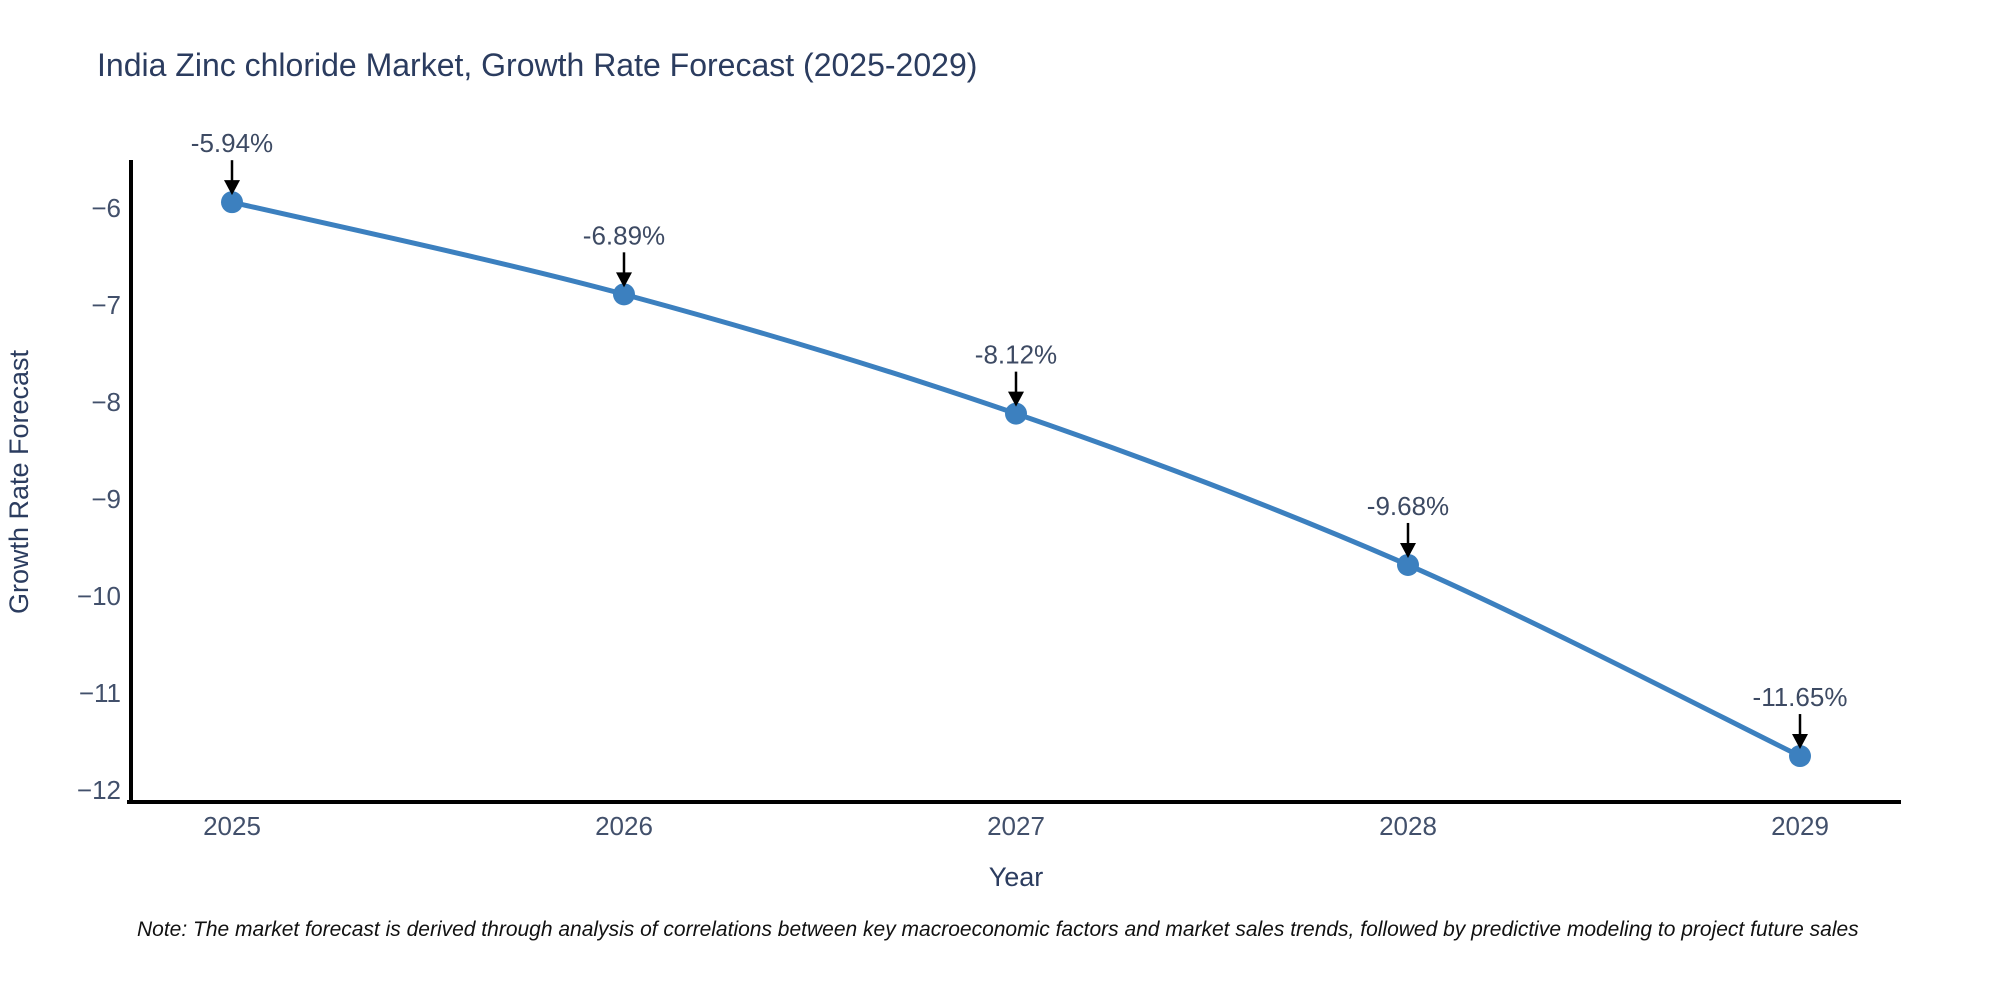 Image resolution: width=2000 pixels, height=1000 pixels. What do you see at coordinates (1016, 877) in the screenshot?
I see `x-axis-title: Year` at bounding box center [1016, 877].